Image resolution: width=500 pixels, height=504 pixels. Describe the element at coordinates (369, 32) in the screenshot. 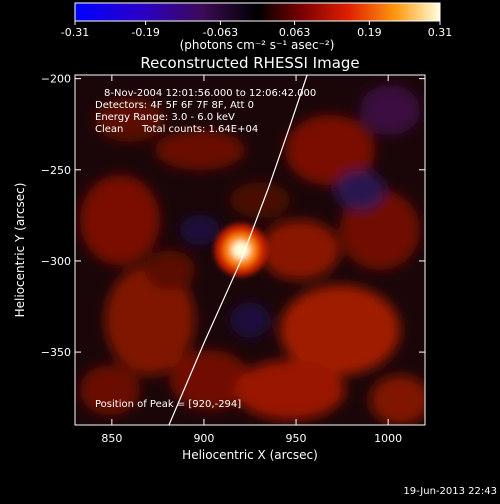

I see `colorbar-tick-label: 0.19` at that location.